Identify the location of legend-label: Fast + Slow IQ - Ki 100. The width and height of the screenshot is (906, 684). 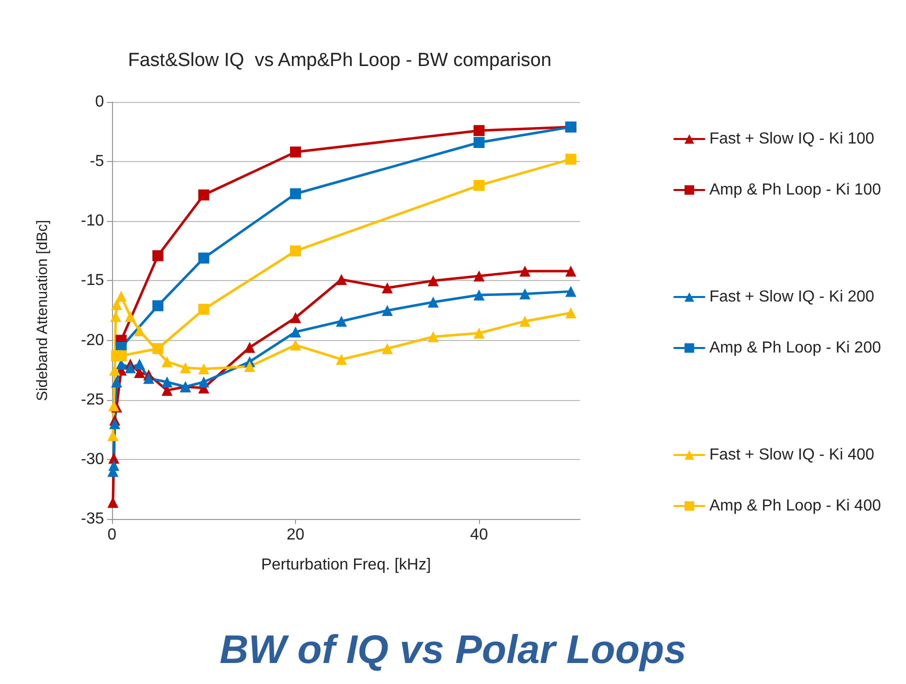
(791, 139).